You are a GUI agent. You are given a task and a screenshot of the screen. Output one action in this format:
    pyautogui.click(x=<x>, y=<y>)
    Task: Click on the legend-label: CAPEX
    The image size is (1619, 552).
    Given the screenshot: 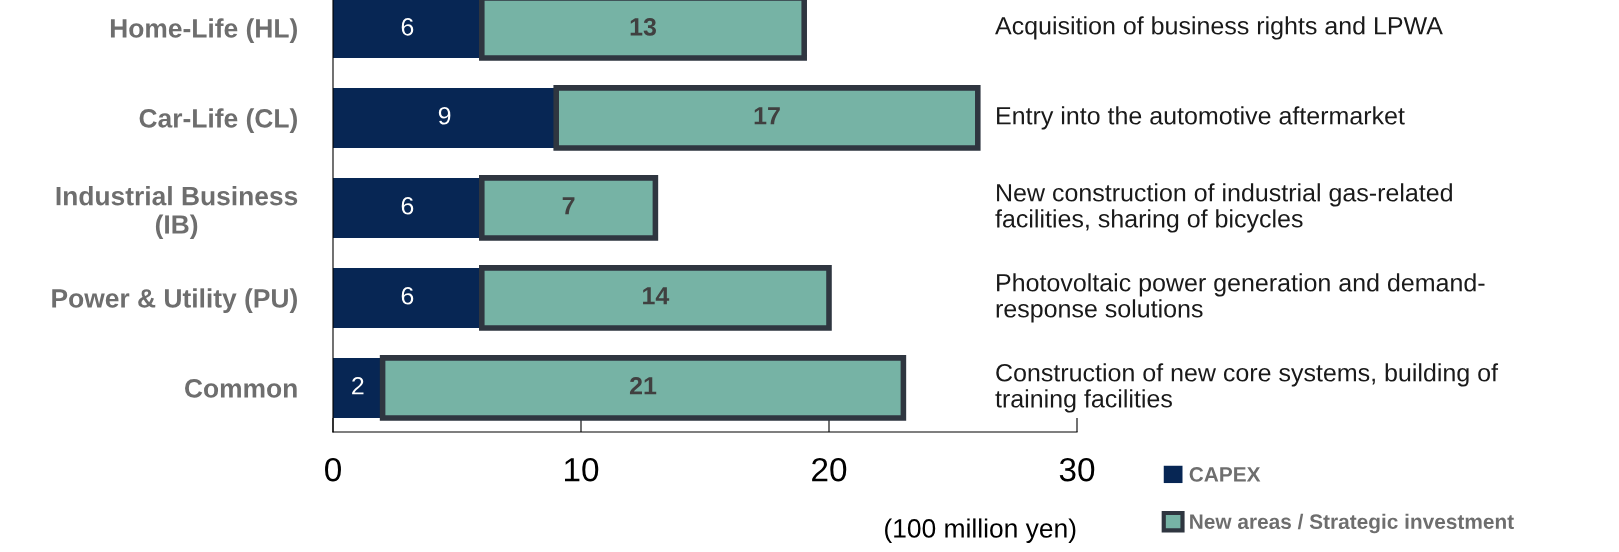 What is the action you would take?
    pyautogui.click(x=1225, y=474)
    